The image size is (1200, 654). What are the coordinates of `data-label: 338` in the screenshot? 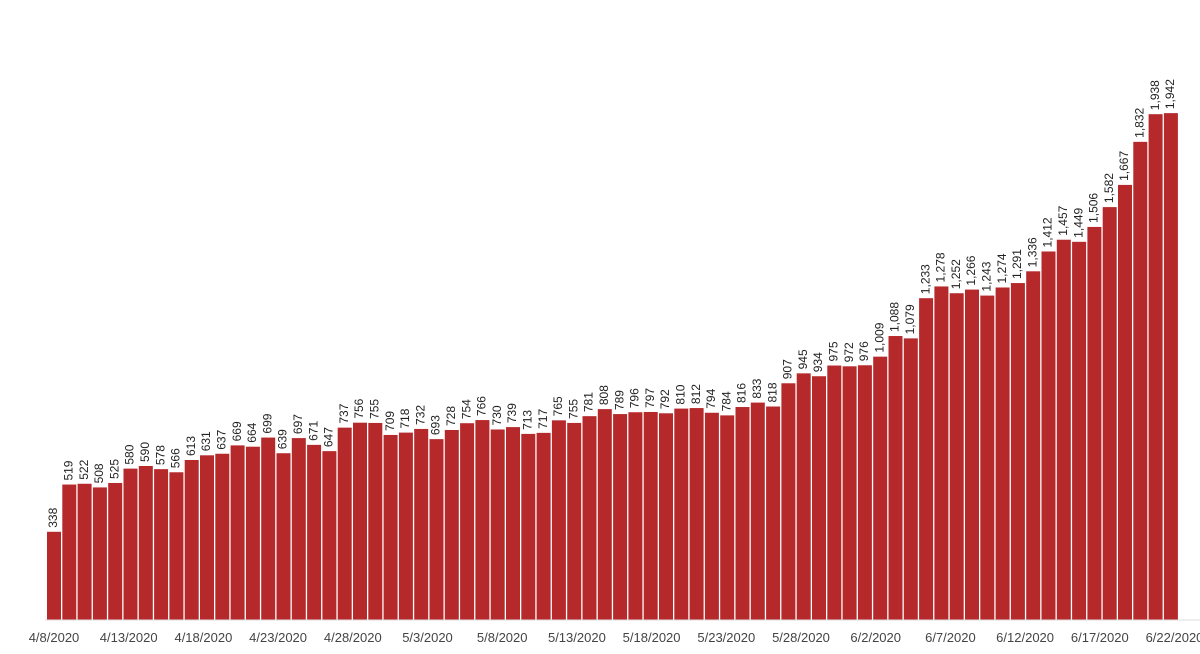 It's located at (53, 517).